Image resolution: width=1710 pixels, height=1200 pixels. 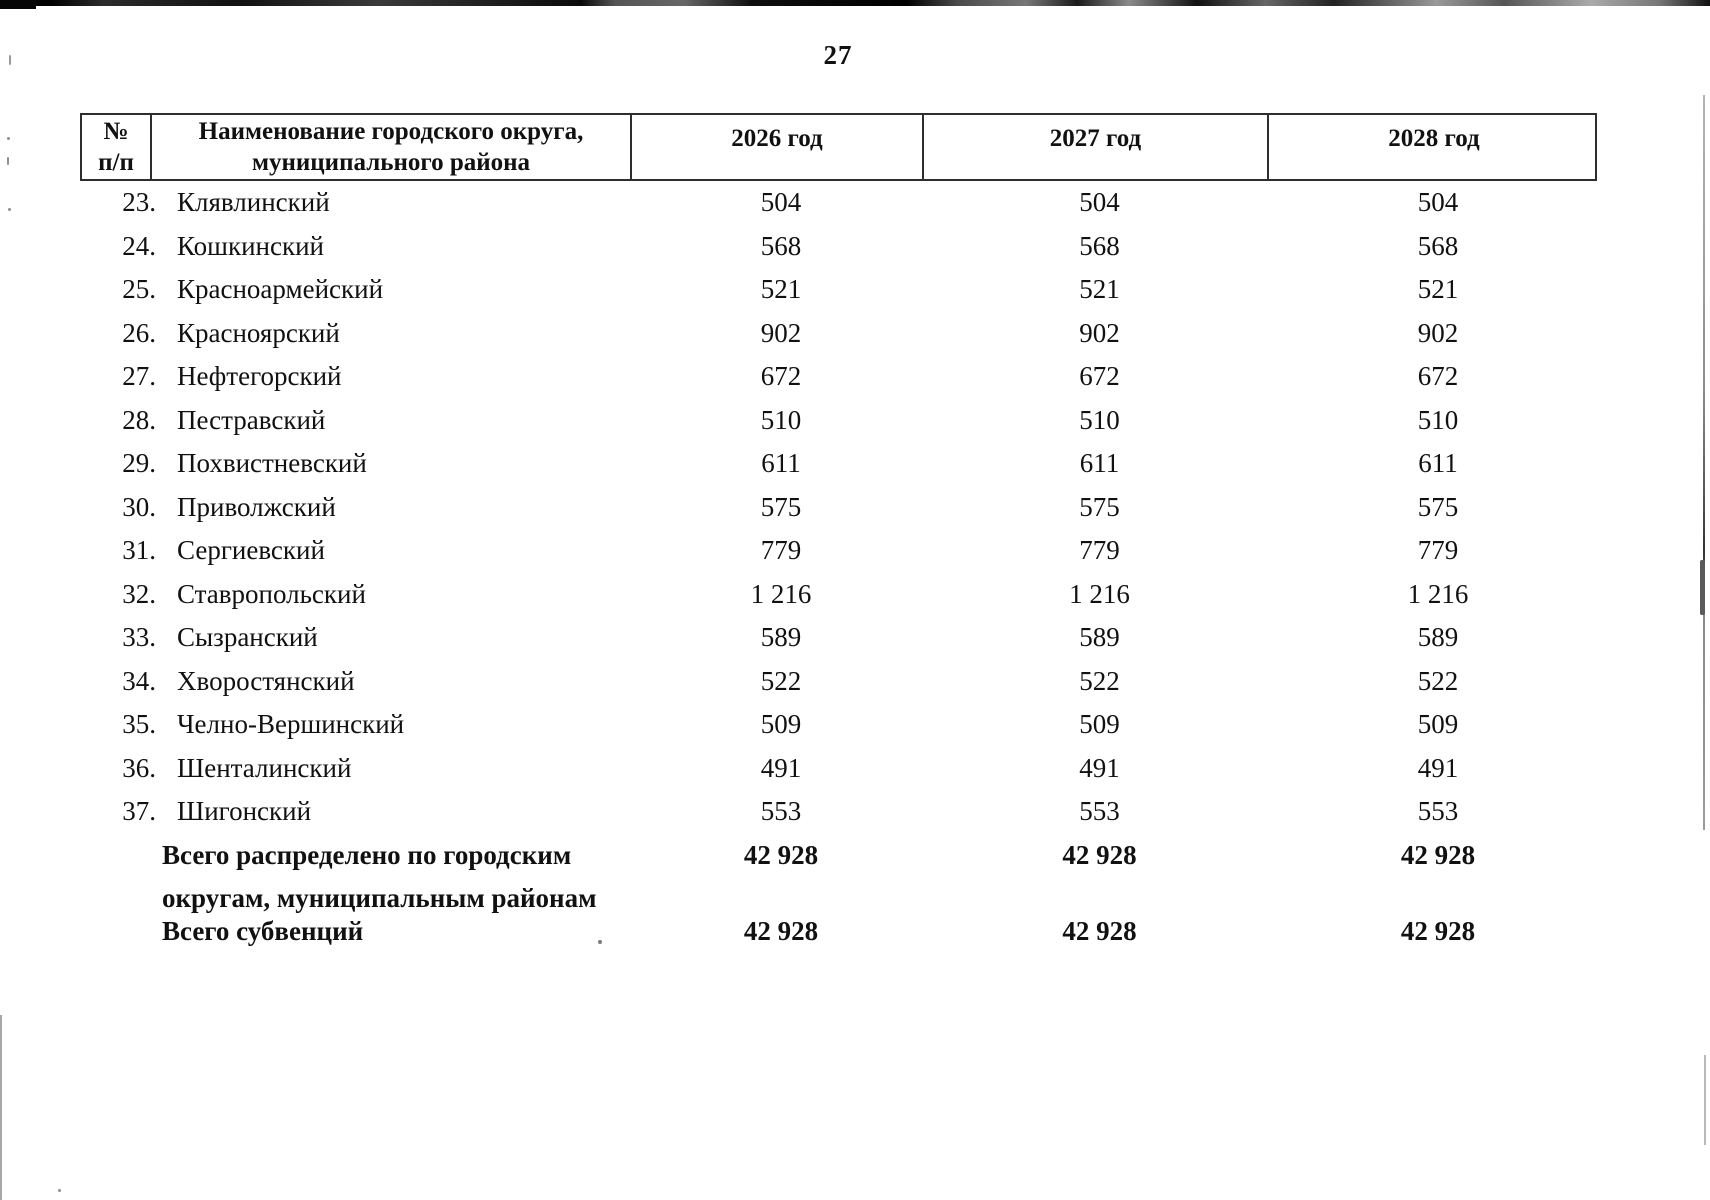 I want to click on total-label: Всего субвенций, so click(x=263, y=930).